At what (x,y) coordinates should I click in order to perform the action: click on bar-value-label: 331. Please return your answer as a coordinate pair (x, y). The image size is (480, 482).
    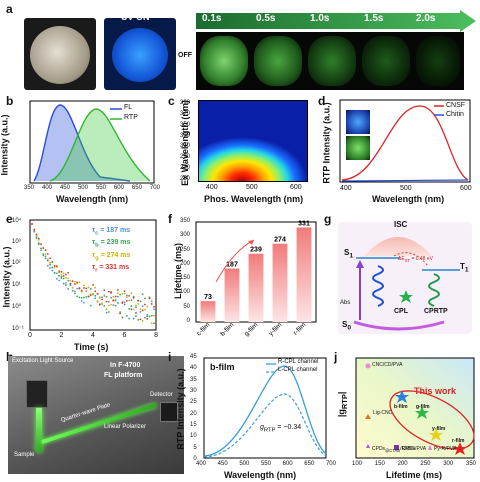
    Looking at the image, I should click on (304, 223).